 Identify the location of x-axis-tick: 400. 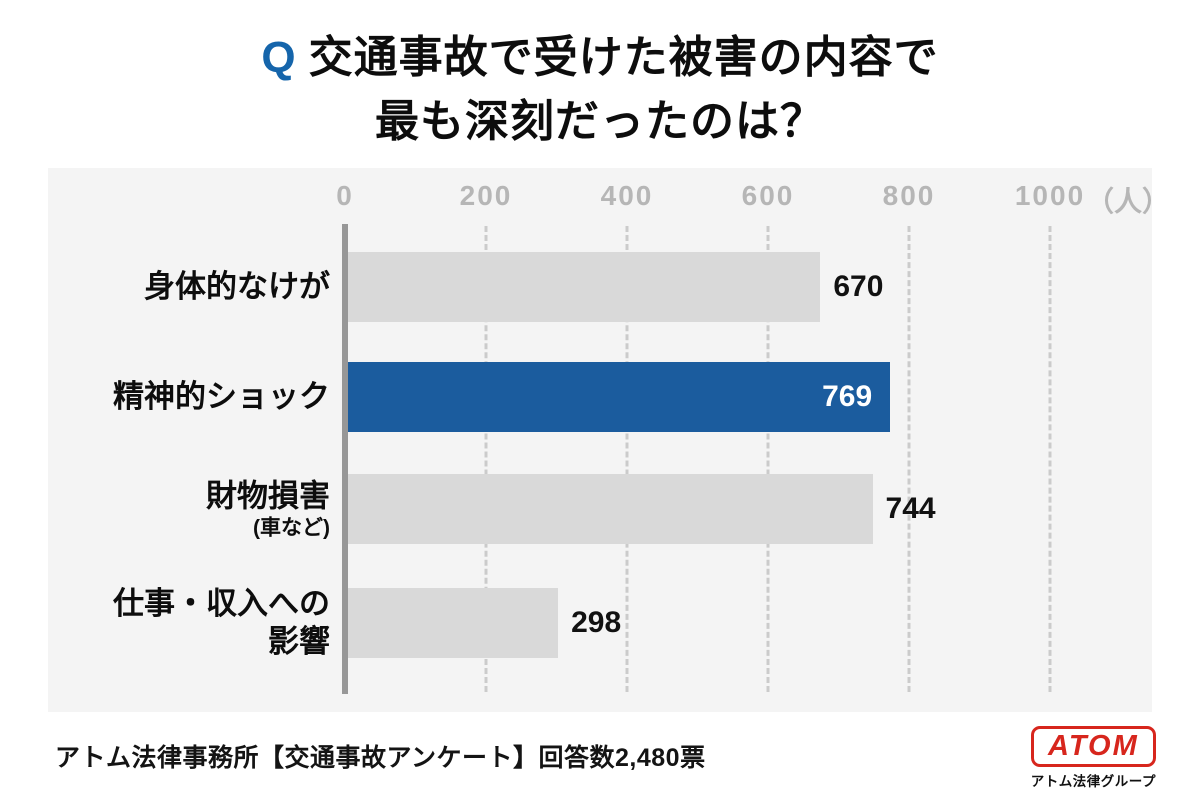
(627, 195).